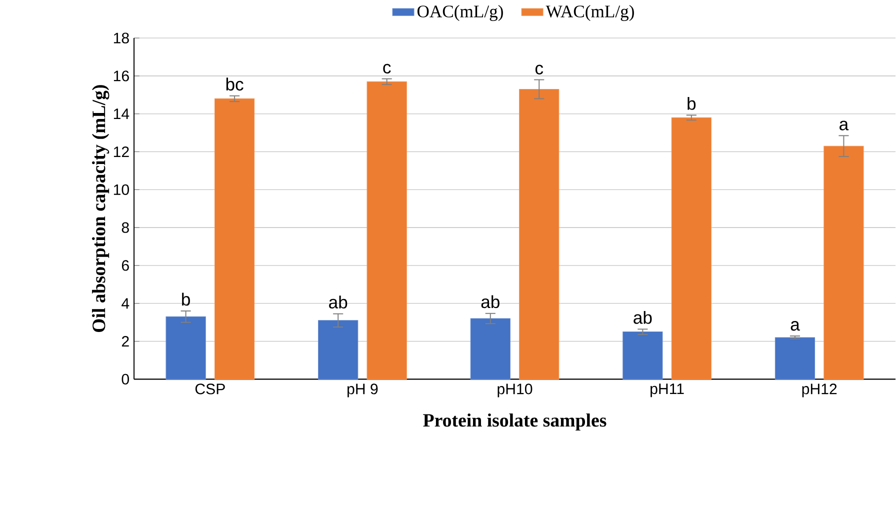 This screenshot has width=896, height=531. What do you see at coordinates (101, 208) in the screenshot?
I see `y-axis-title: Oil absorption capacity (mL/g)` at bounding box center [101, 208].